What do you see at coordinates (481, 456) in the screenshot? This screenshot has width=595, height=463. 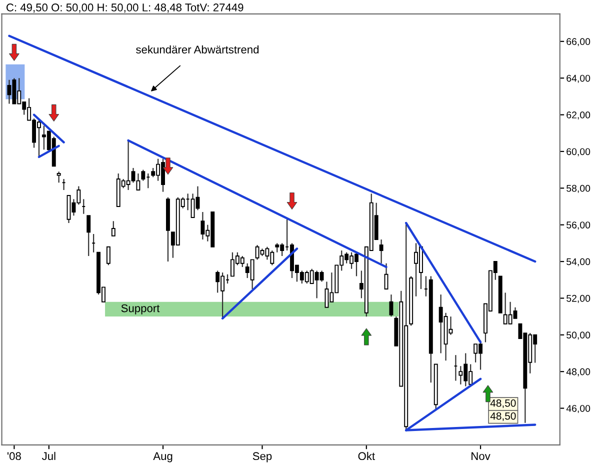 I see `x-tick-label: Nov` at bounding box center [481, 456].